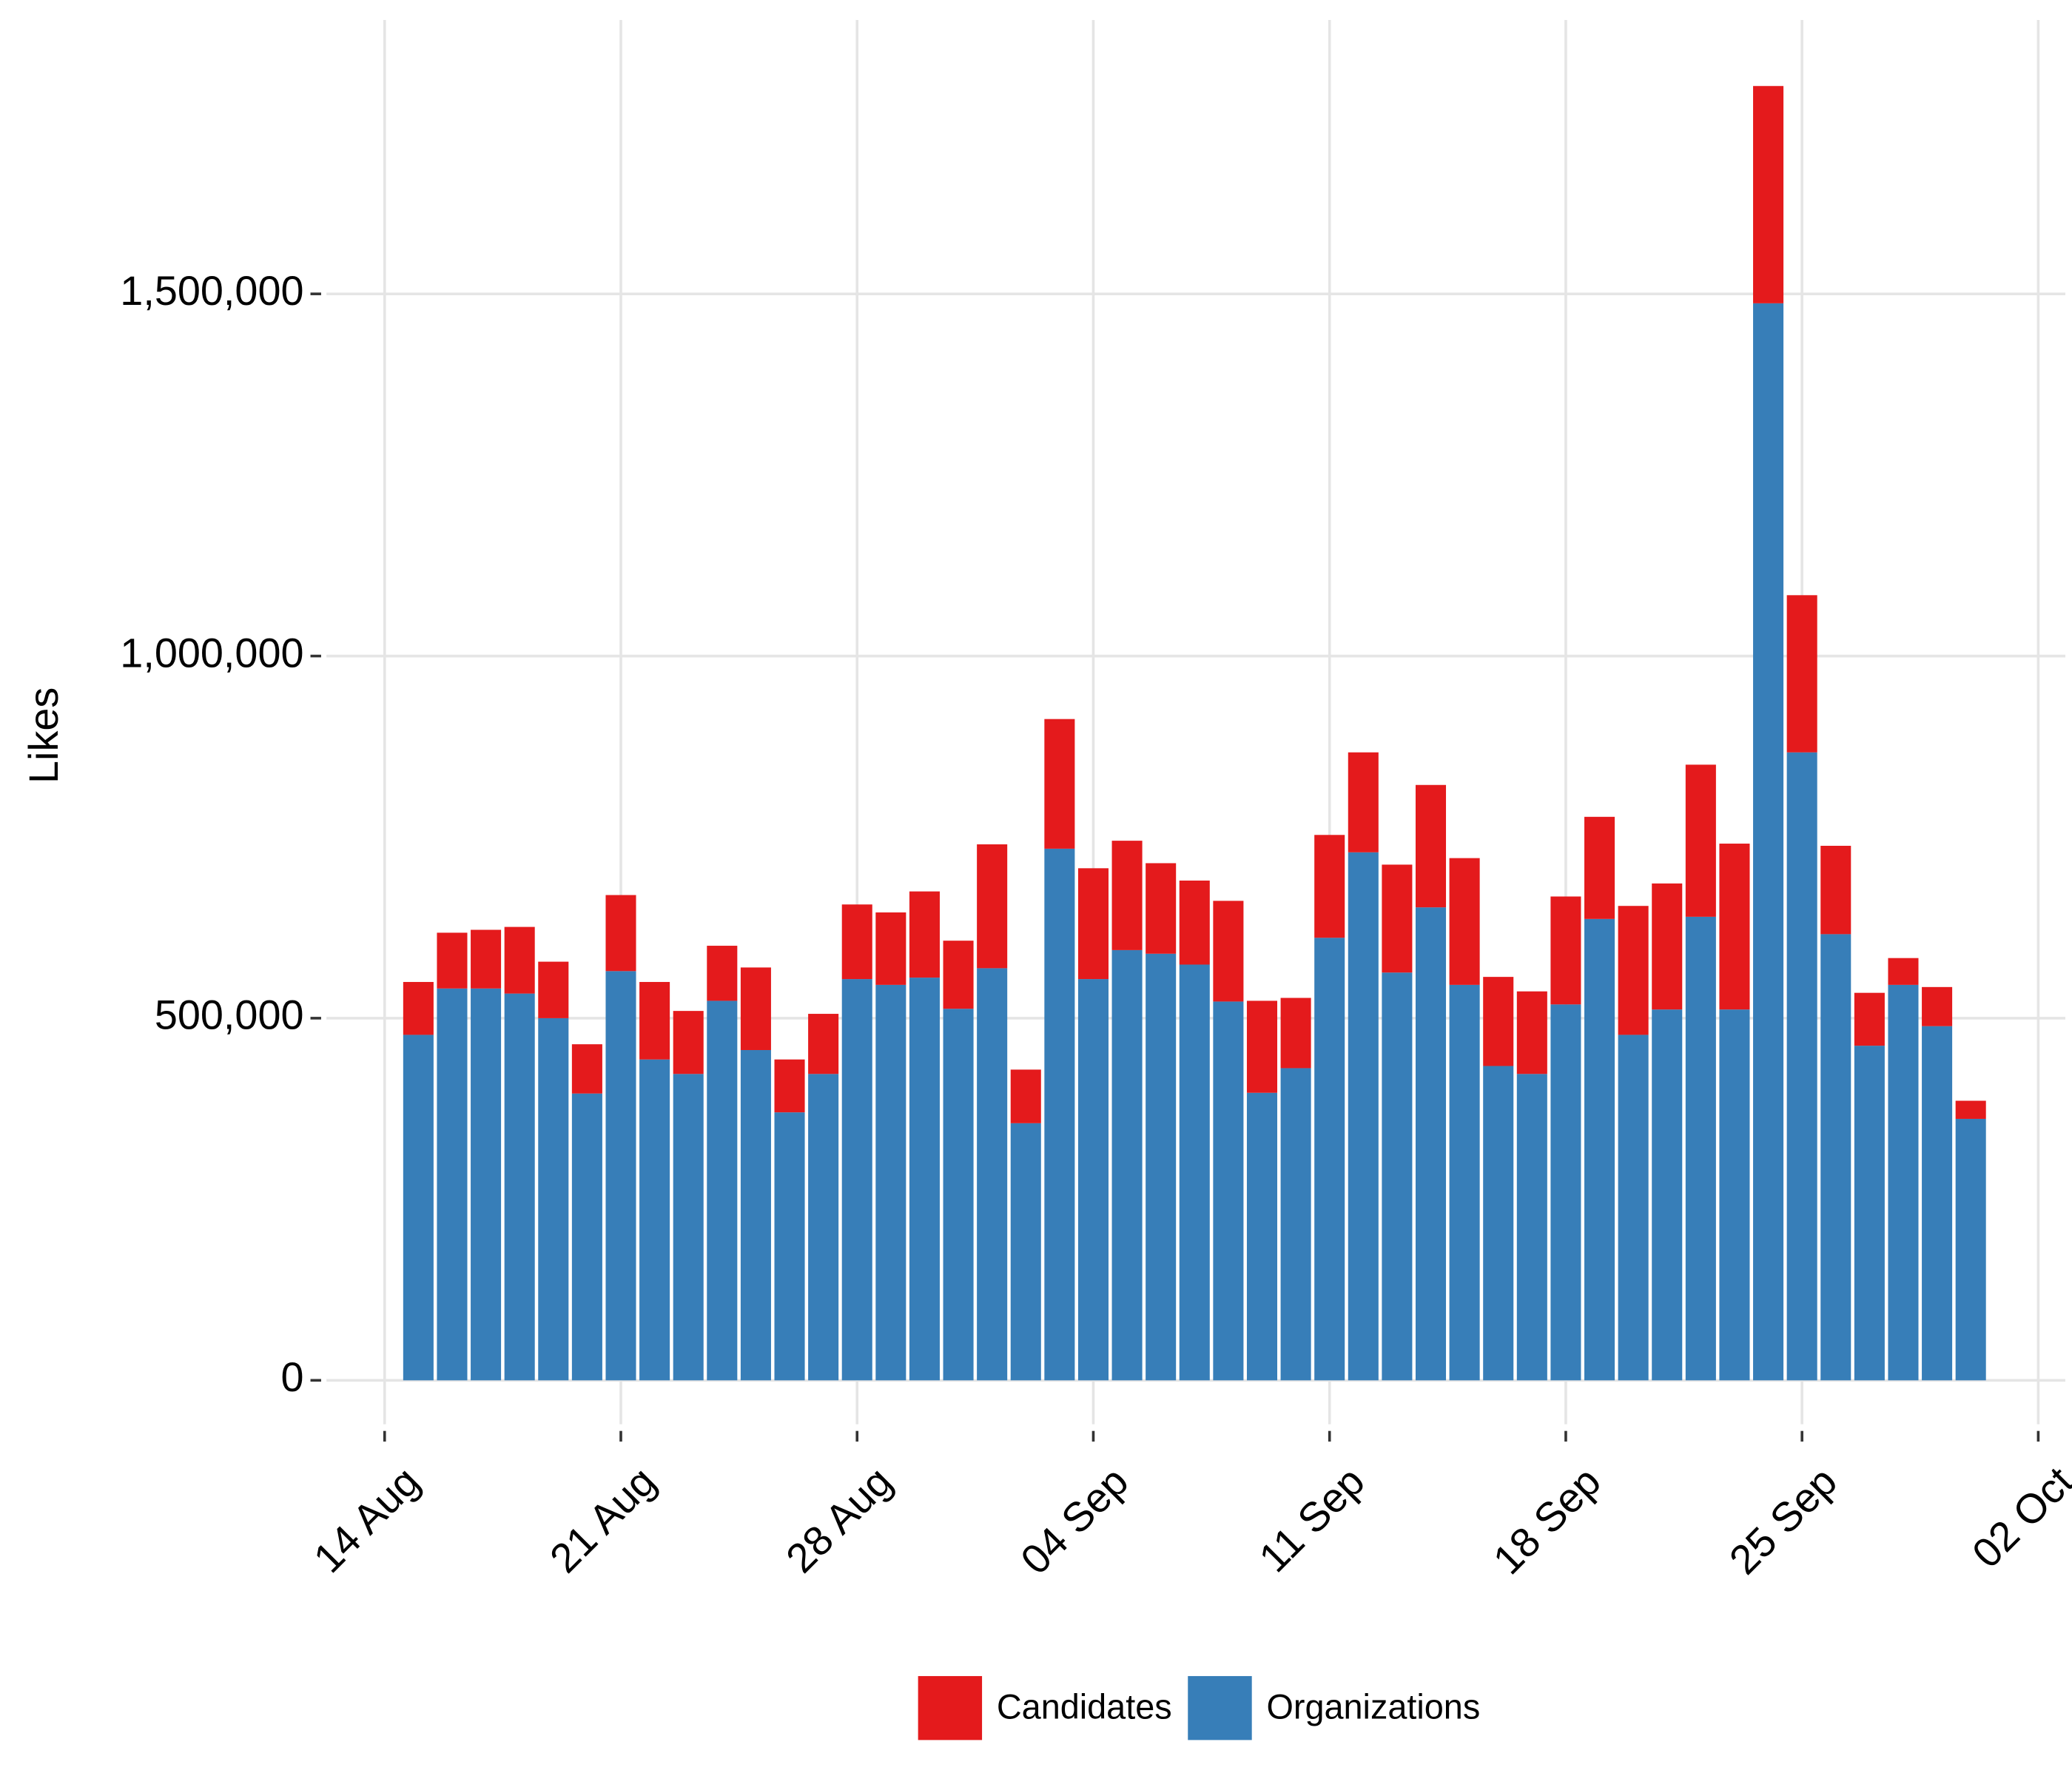  What do you see at coordinates (211, 290) in the screenshot?
I see `y-tick-label: 1,500,000` at bounding box center [211, 290].